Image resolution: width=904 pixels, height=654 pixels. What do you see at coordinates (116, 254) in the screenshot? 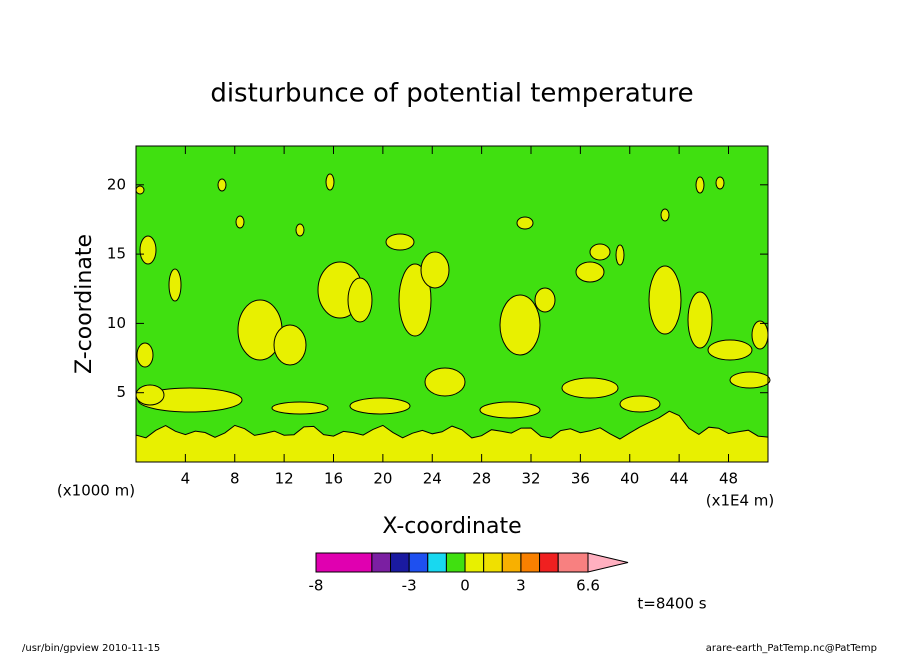
I see `y-tick-label: 15` at bounding box center [116, 254].